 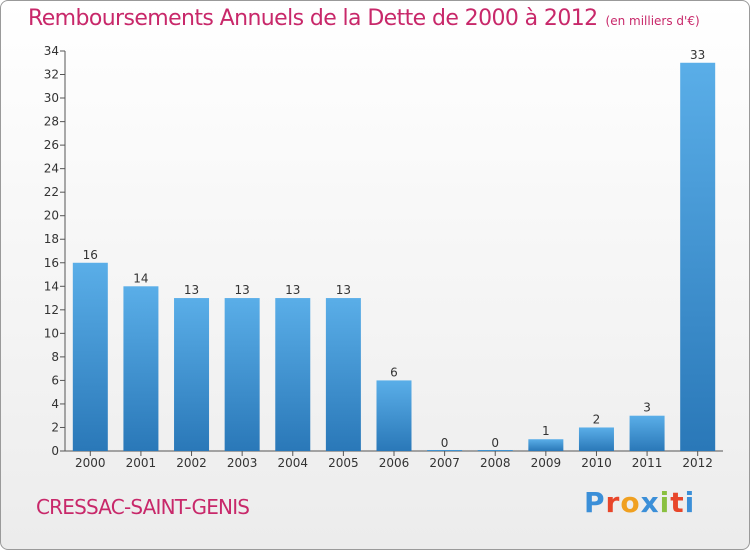 I want to click on x-tick-label: 2010, so click(x=596, y=463).